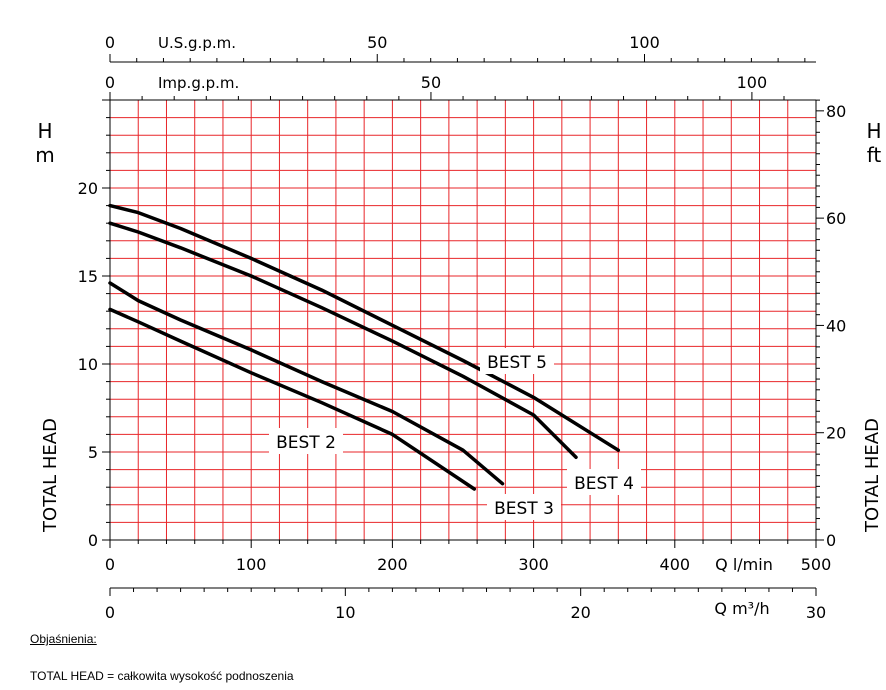 Image resolution: width=886 pixels, height=690 pixels. I want to click on usgpm-tick-label: 50, so click(377, 42).